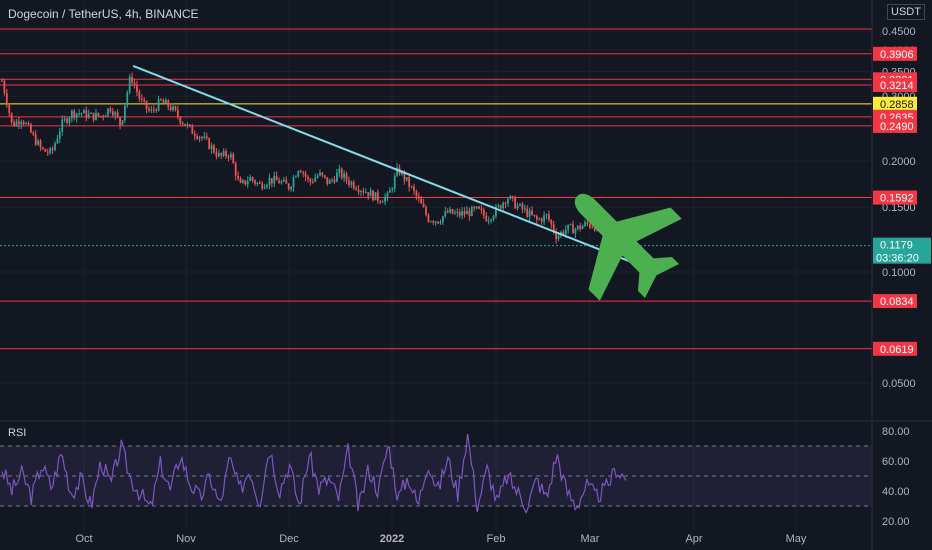 Image resolution: width=932 pixels, height=550 pixels. I want to click on rsi-bands, so click(436, 476).